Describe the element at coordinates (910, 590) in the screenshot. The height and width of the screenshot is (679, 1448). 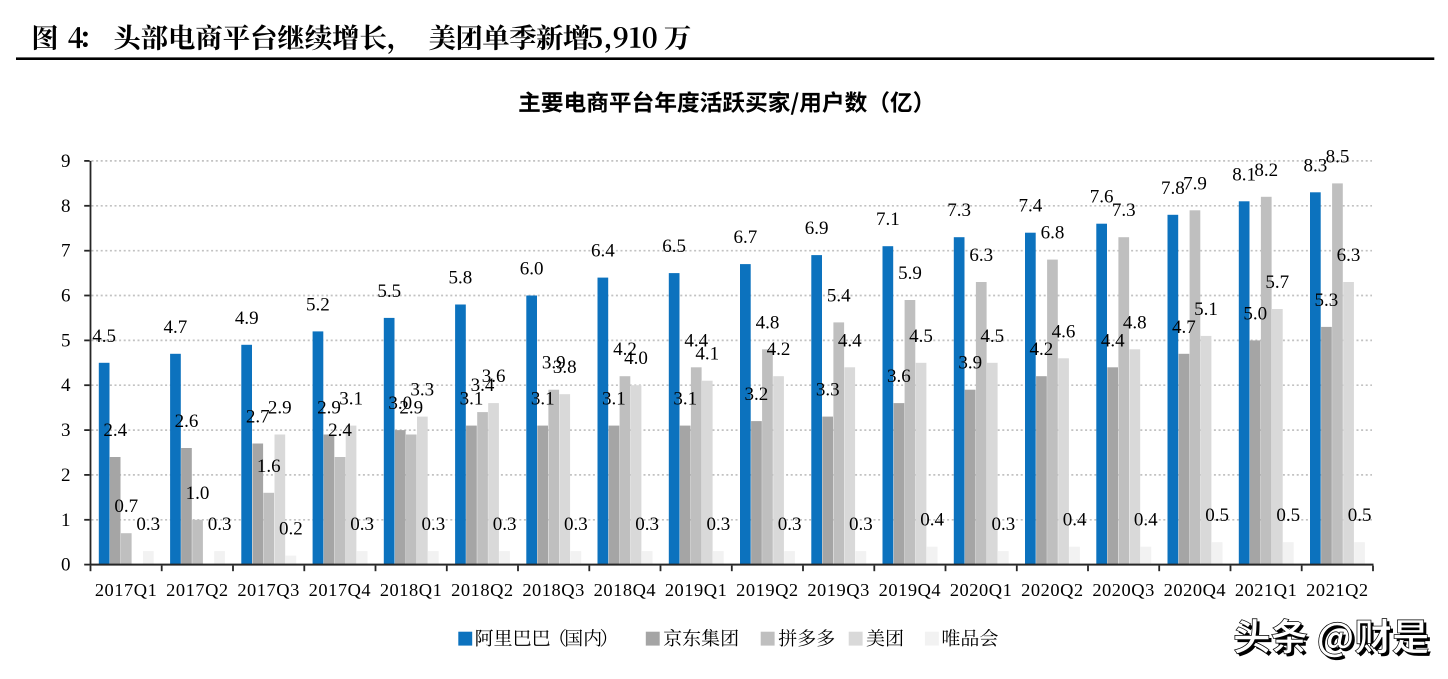
I see `svg-text: 2019Q4` at that location.